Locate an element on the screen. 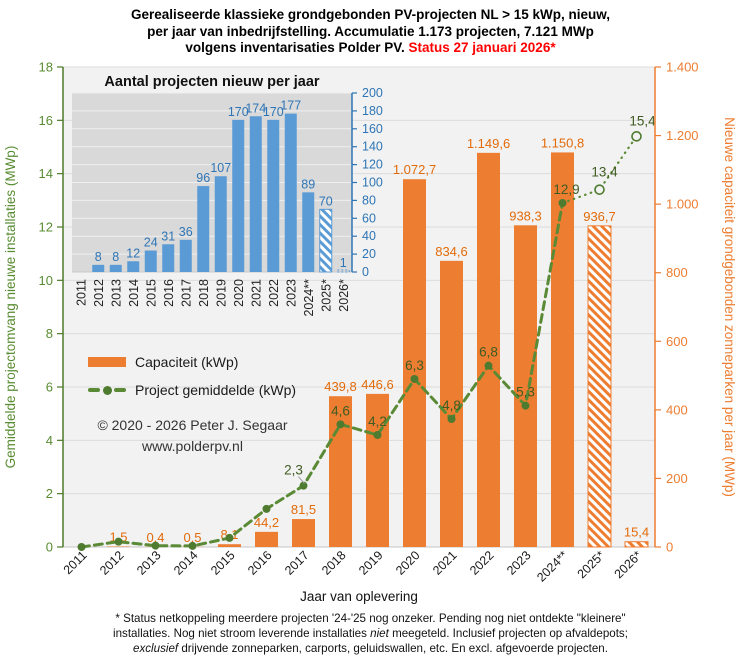  inset-bar-label: 70 is located at coordinates (326, 201).